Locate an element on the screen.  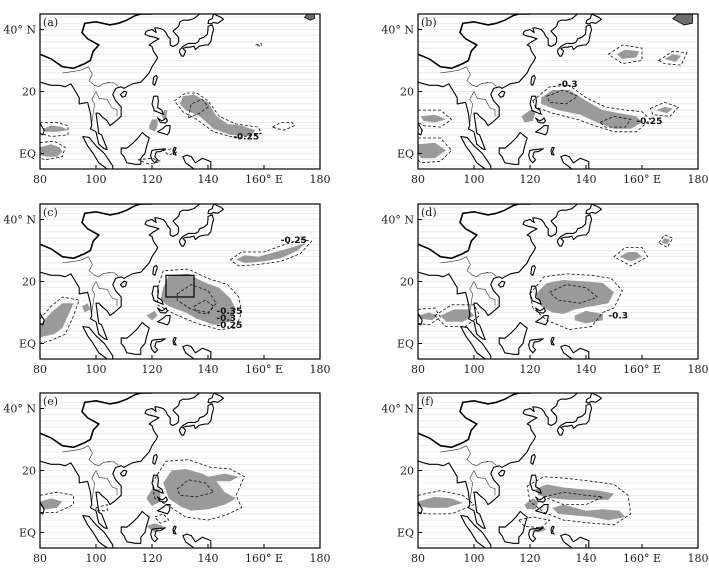
panel-label: (f) is located at coordinates (427, 401).